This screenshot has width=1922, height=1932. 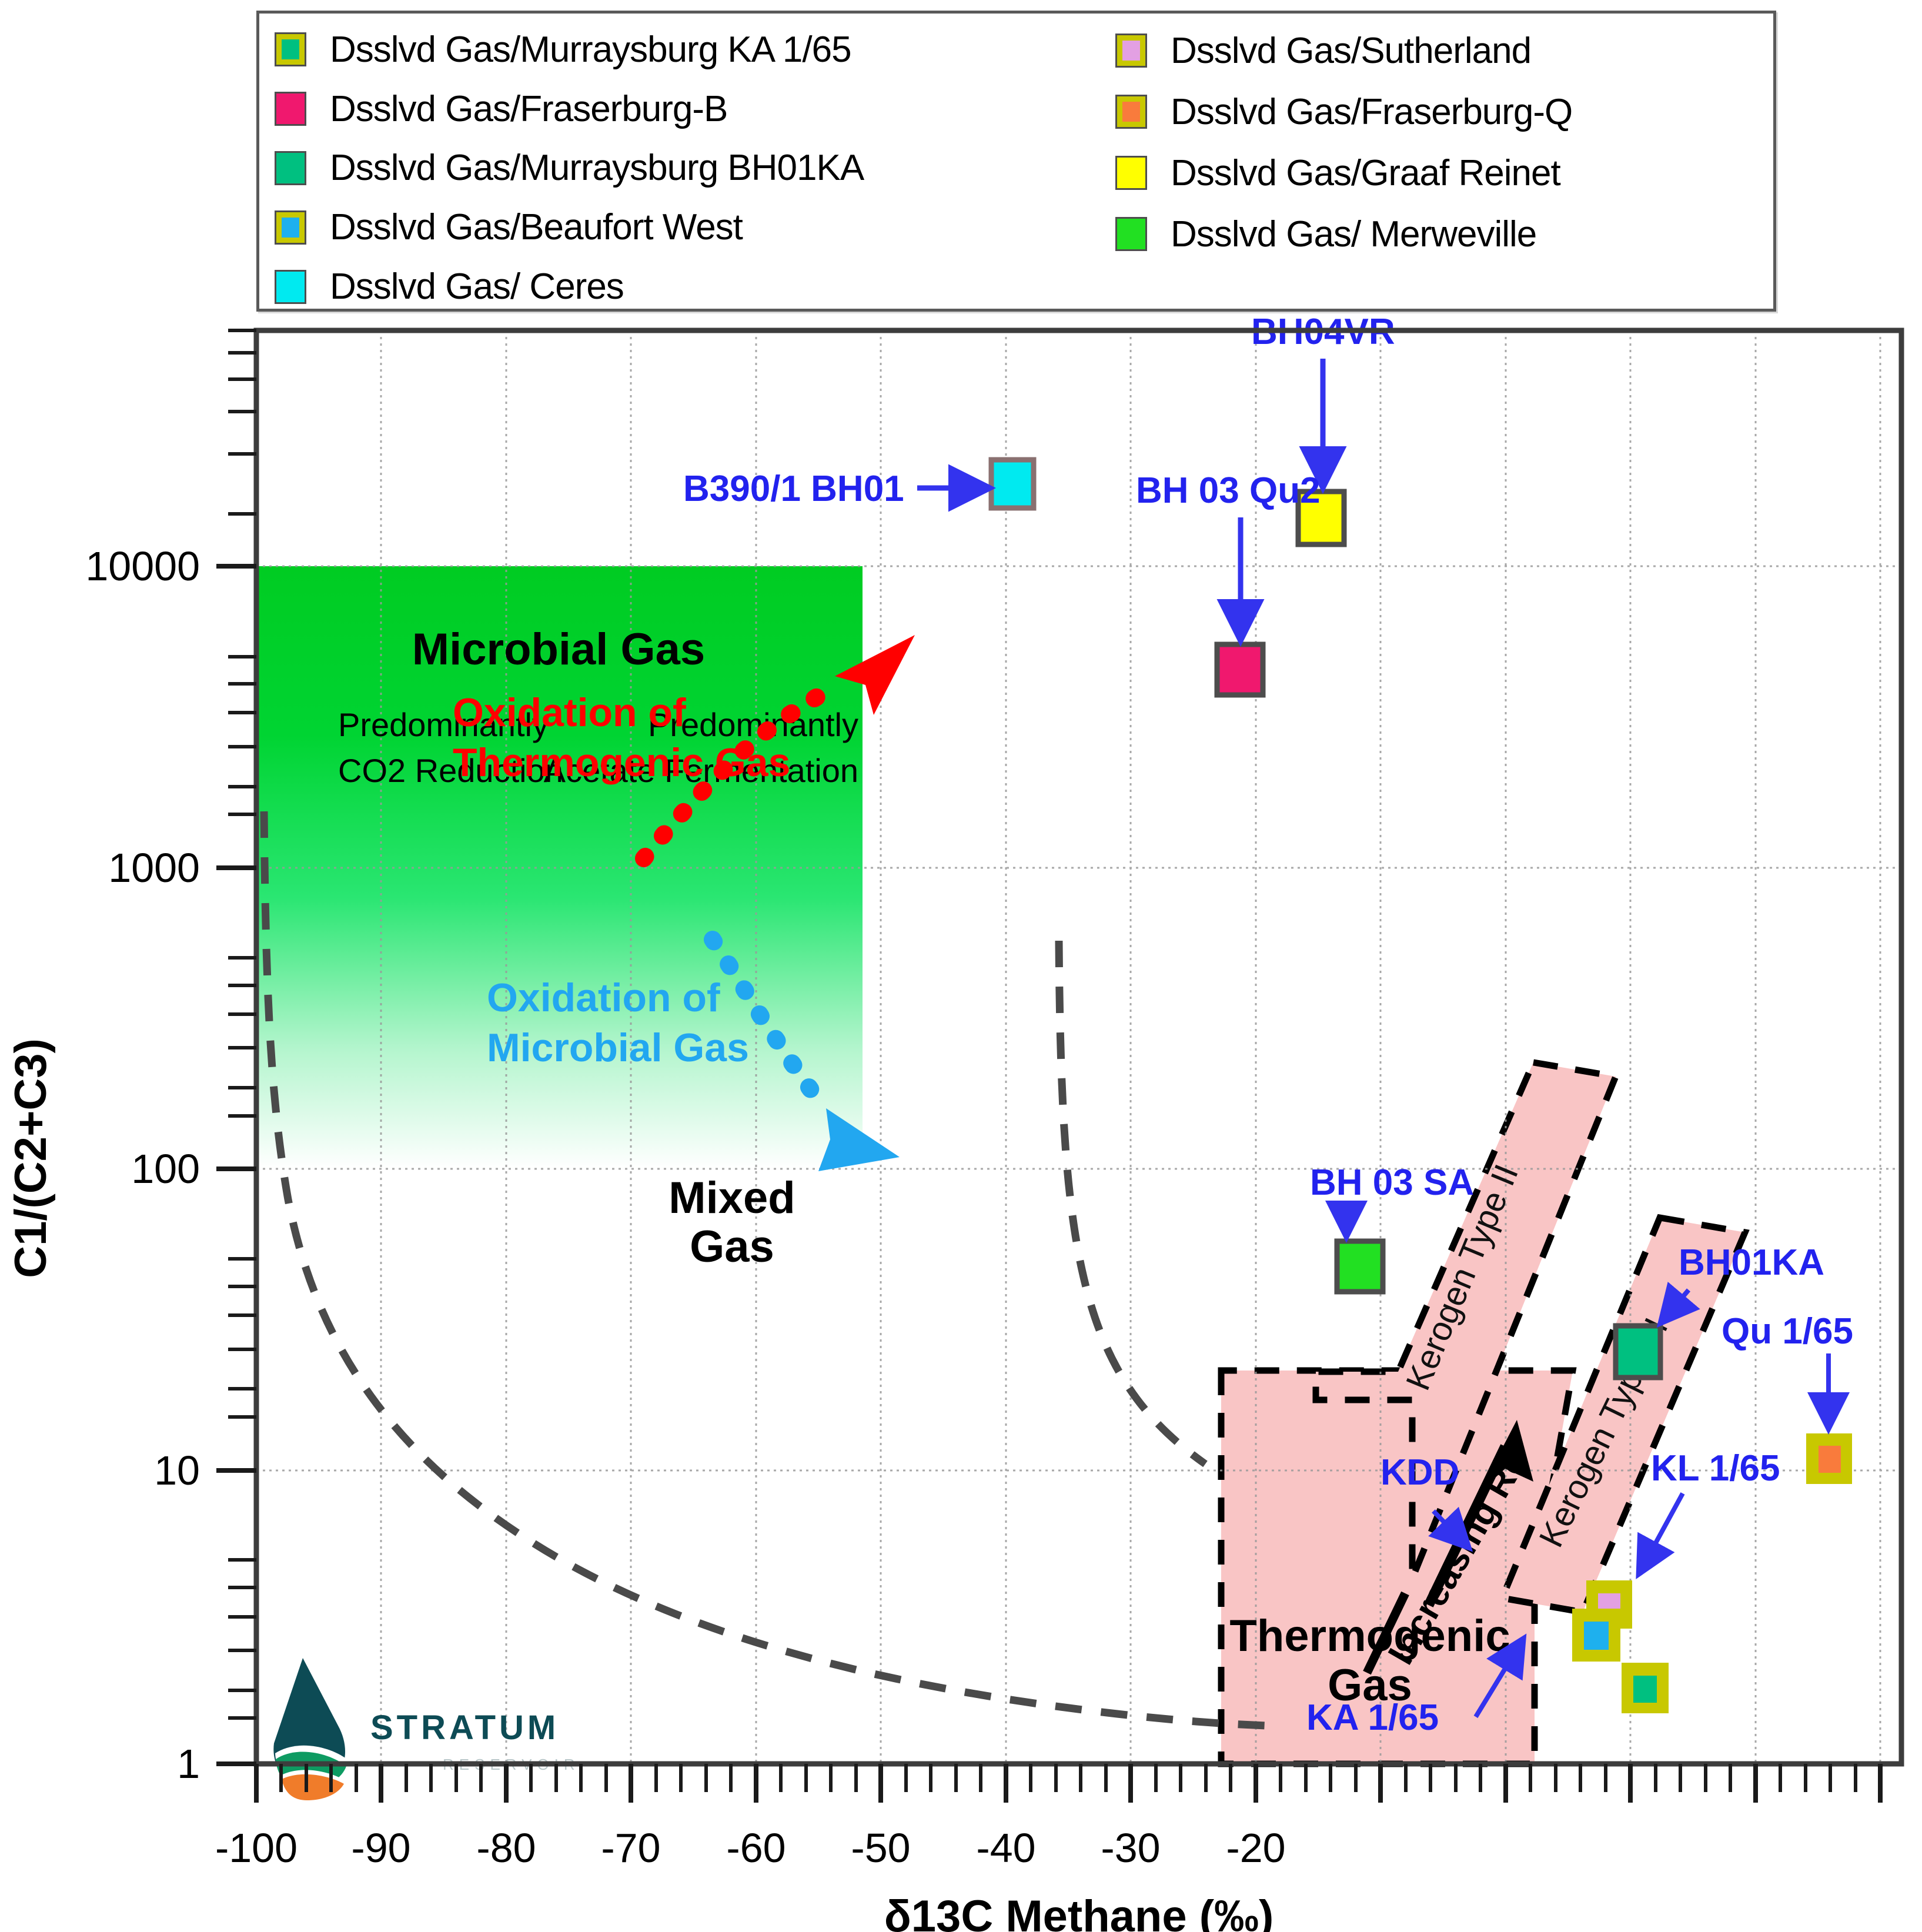 I want to click on thermogenic-gas-region, so click(x=1397, y=1567).